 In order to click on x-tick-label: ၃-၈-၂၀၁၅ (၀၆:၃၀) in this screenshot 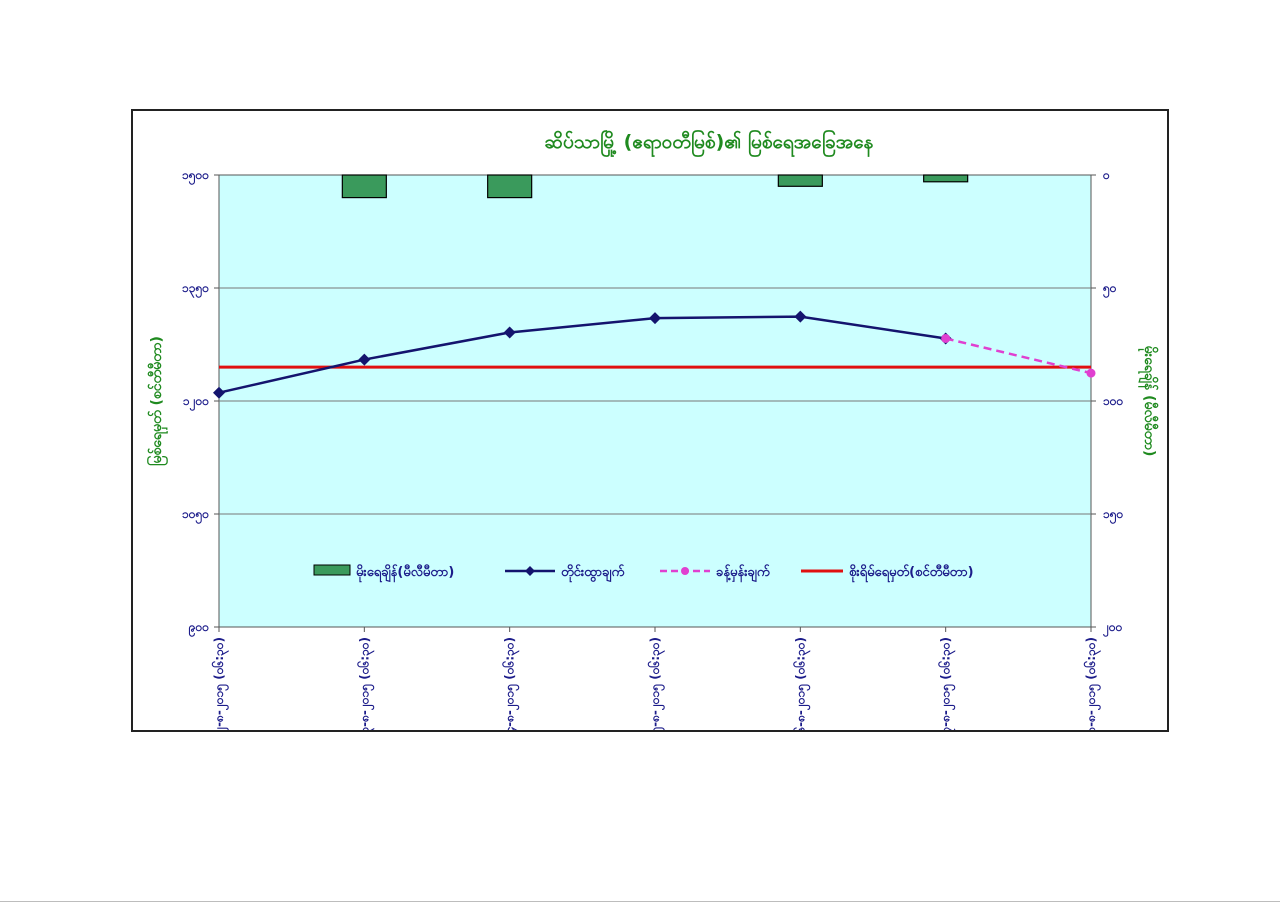, I will do `click(365, 683)`.